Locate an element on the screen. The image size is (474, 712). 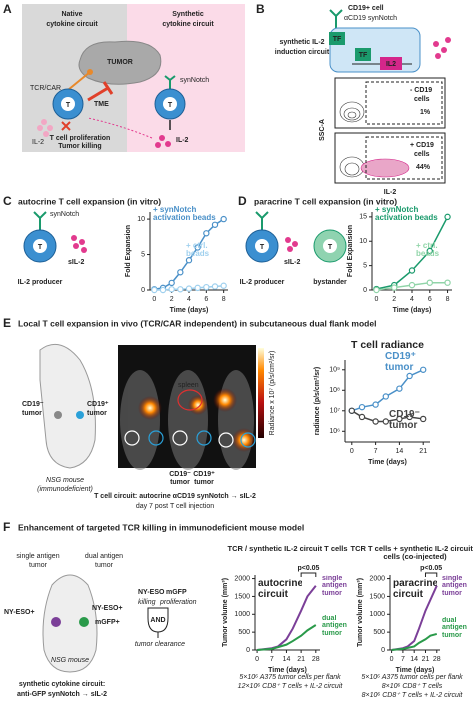
label: CD19+ cell is located at coordinates (366, 8).